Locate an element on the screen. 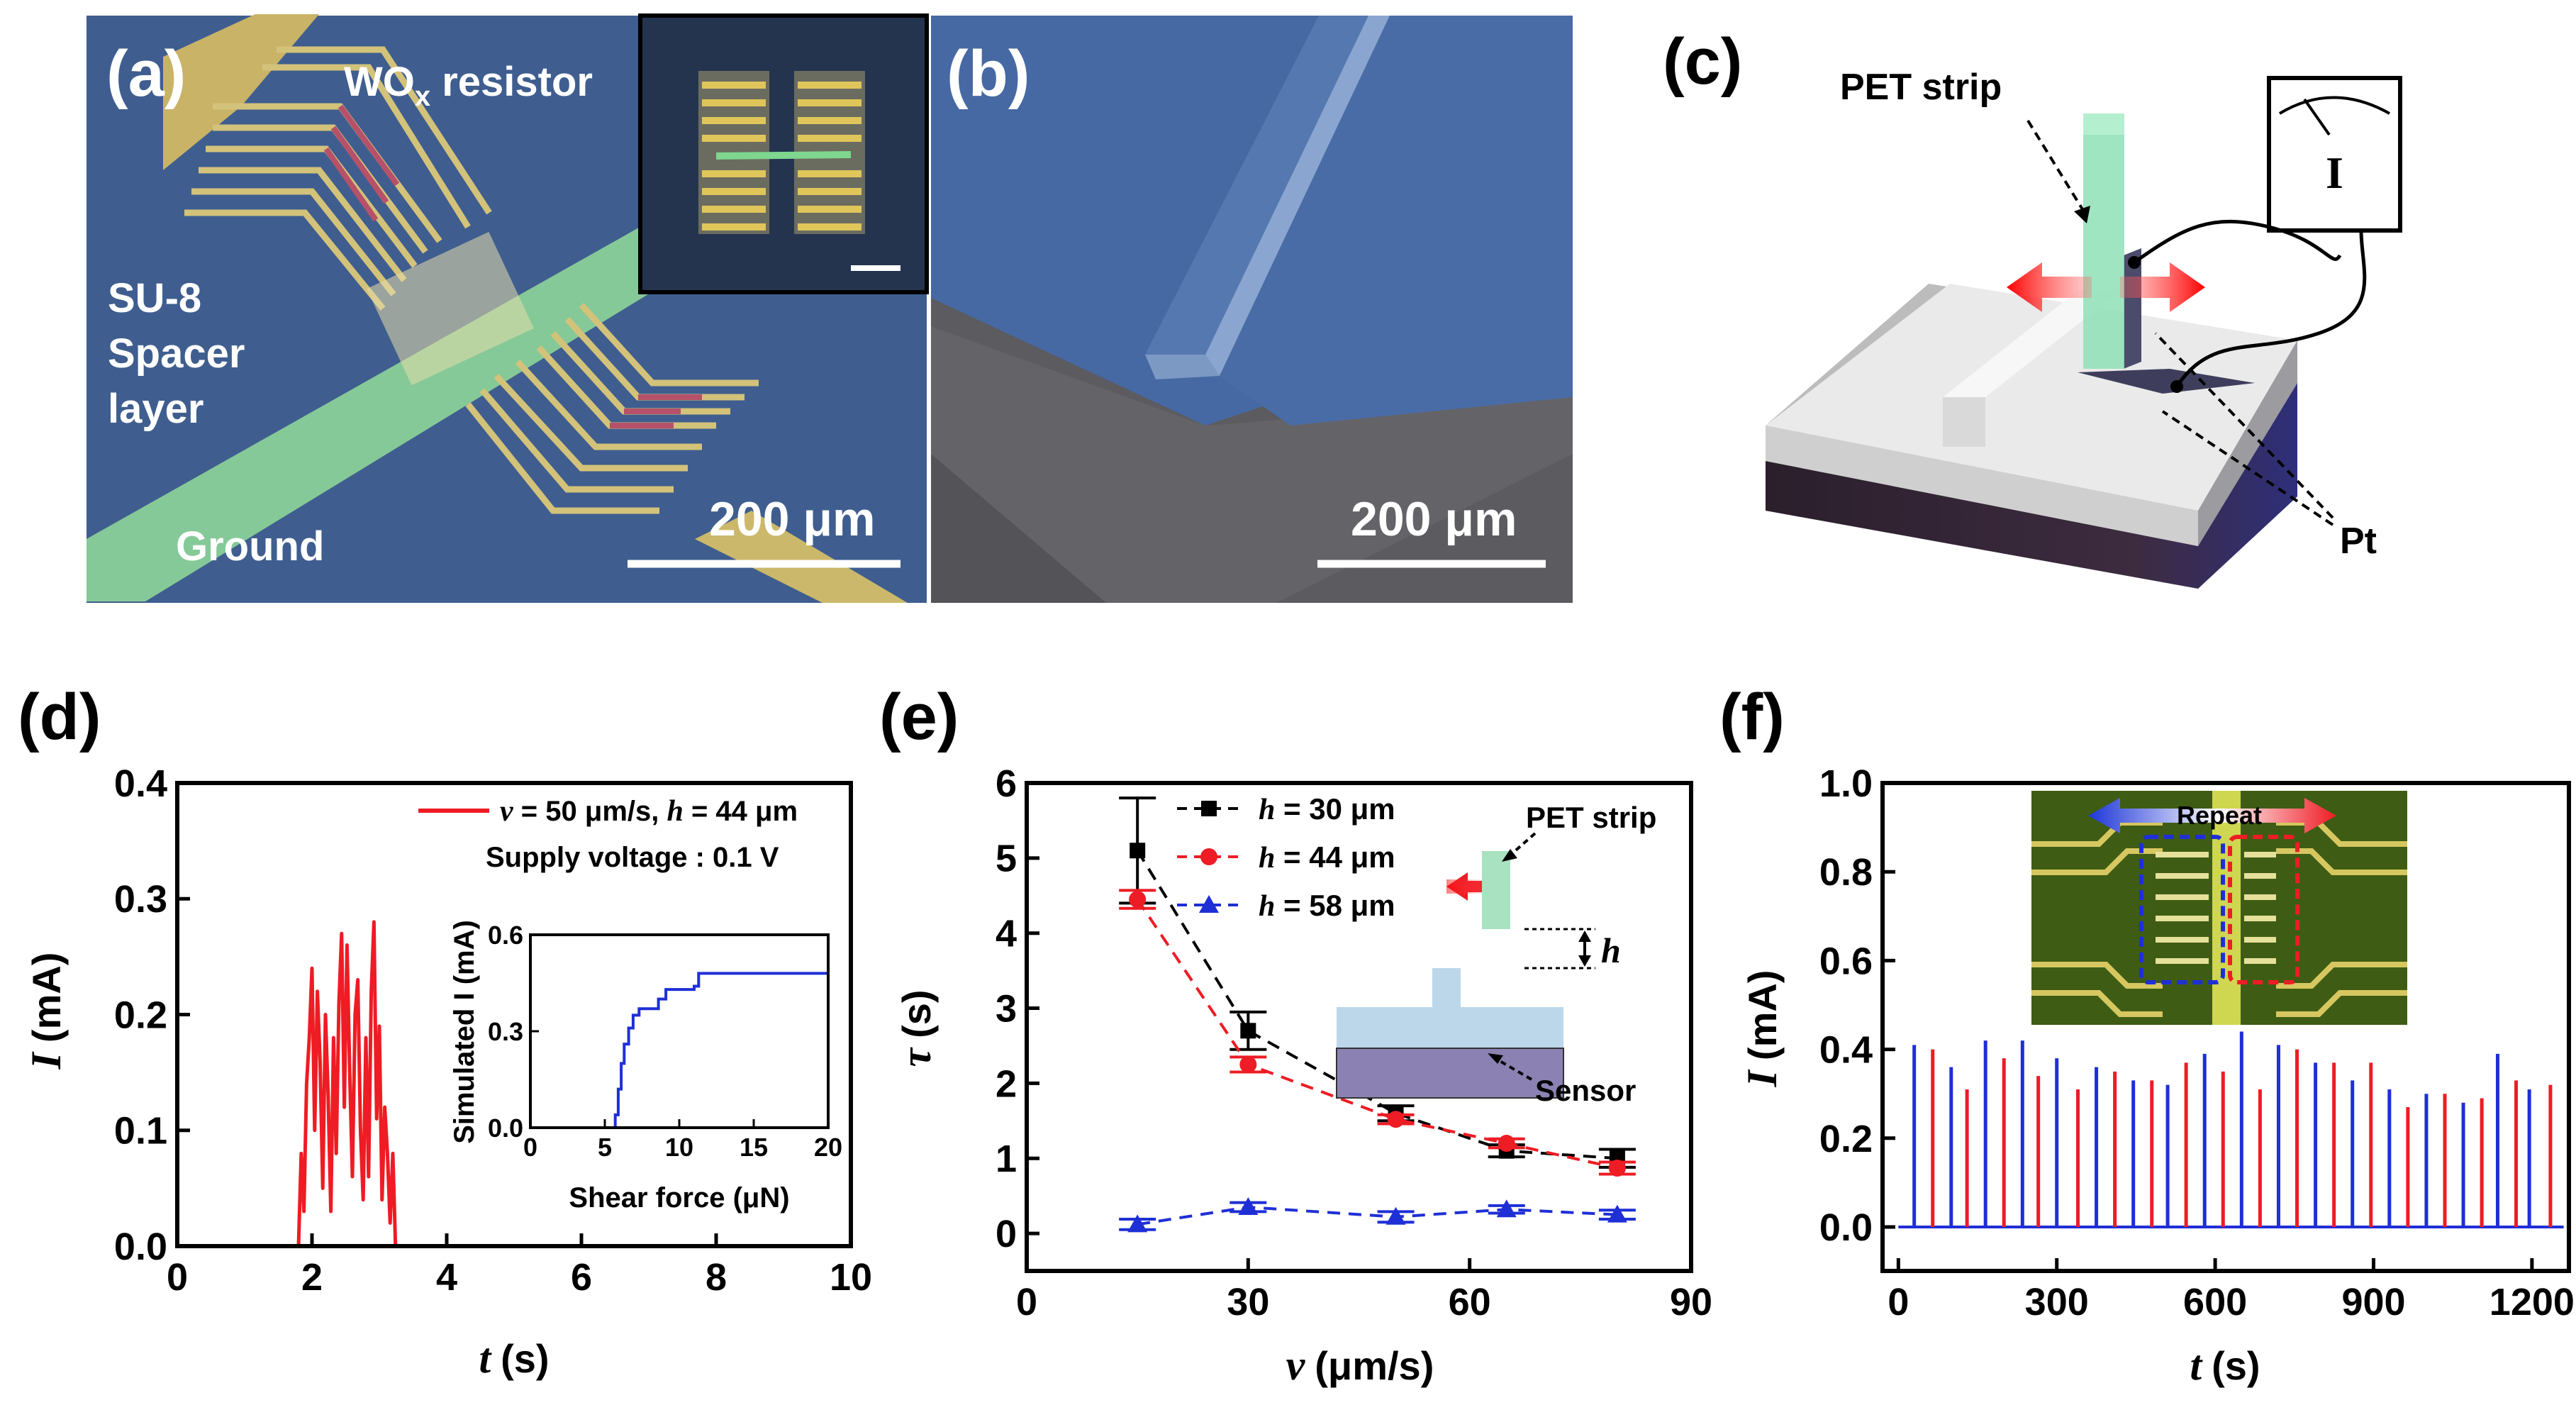  y-tick-label: 0.1 is located at coordinates (140, 1131).